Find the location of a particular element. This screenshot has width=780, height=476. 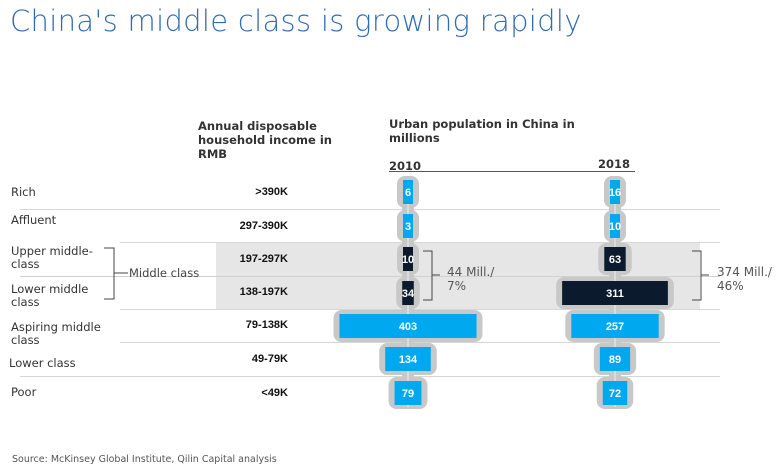

row-label-rich: Rich is located at coordinates (23, 192).